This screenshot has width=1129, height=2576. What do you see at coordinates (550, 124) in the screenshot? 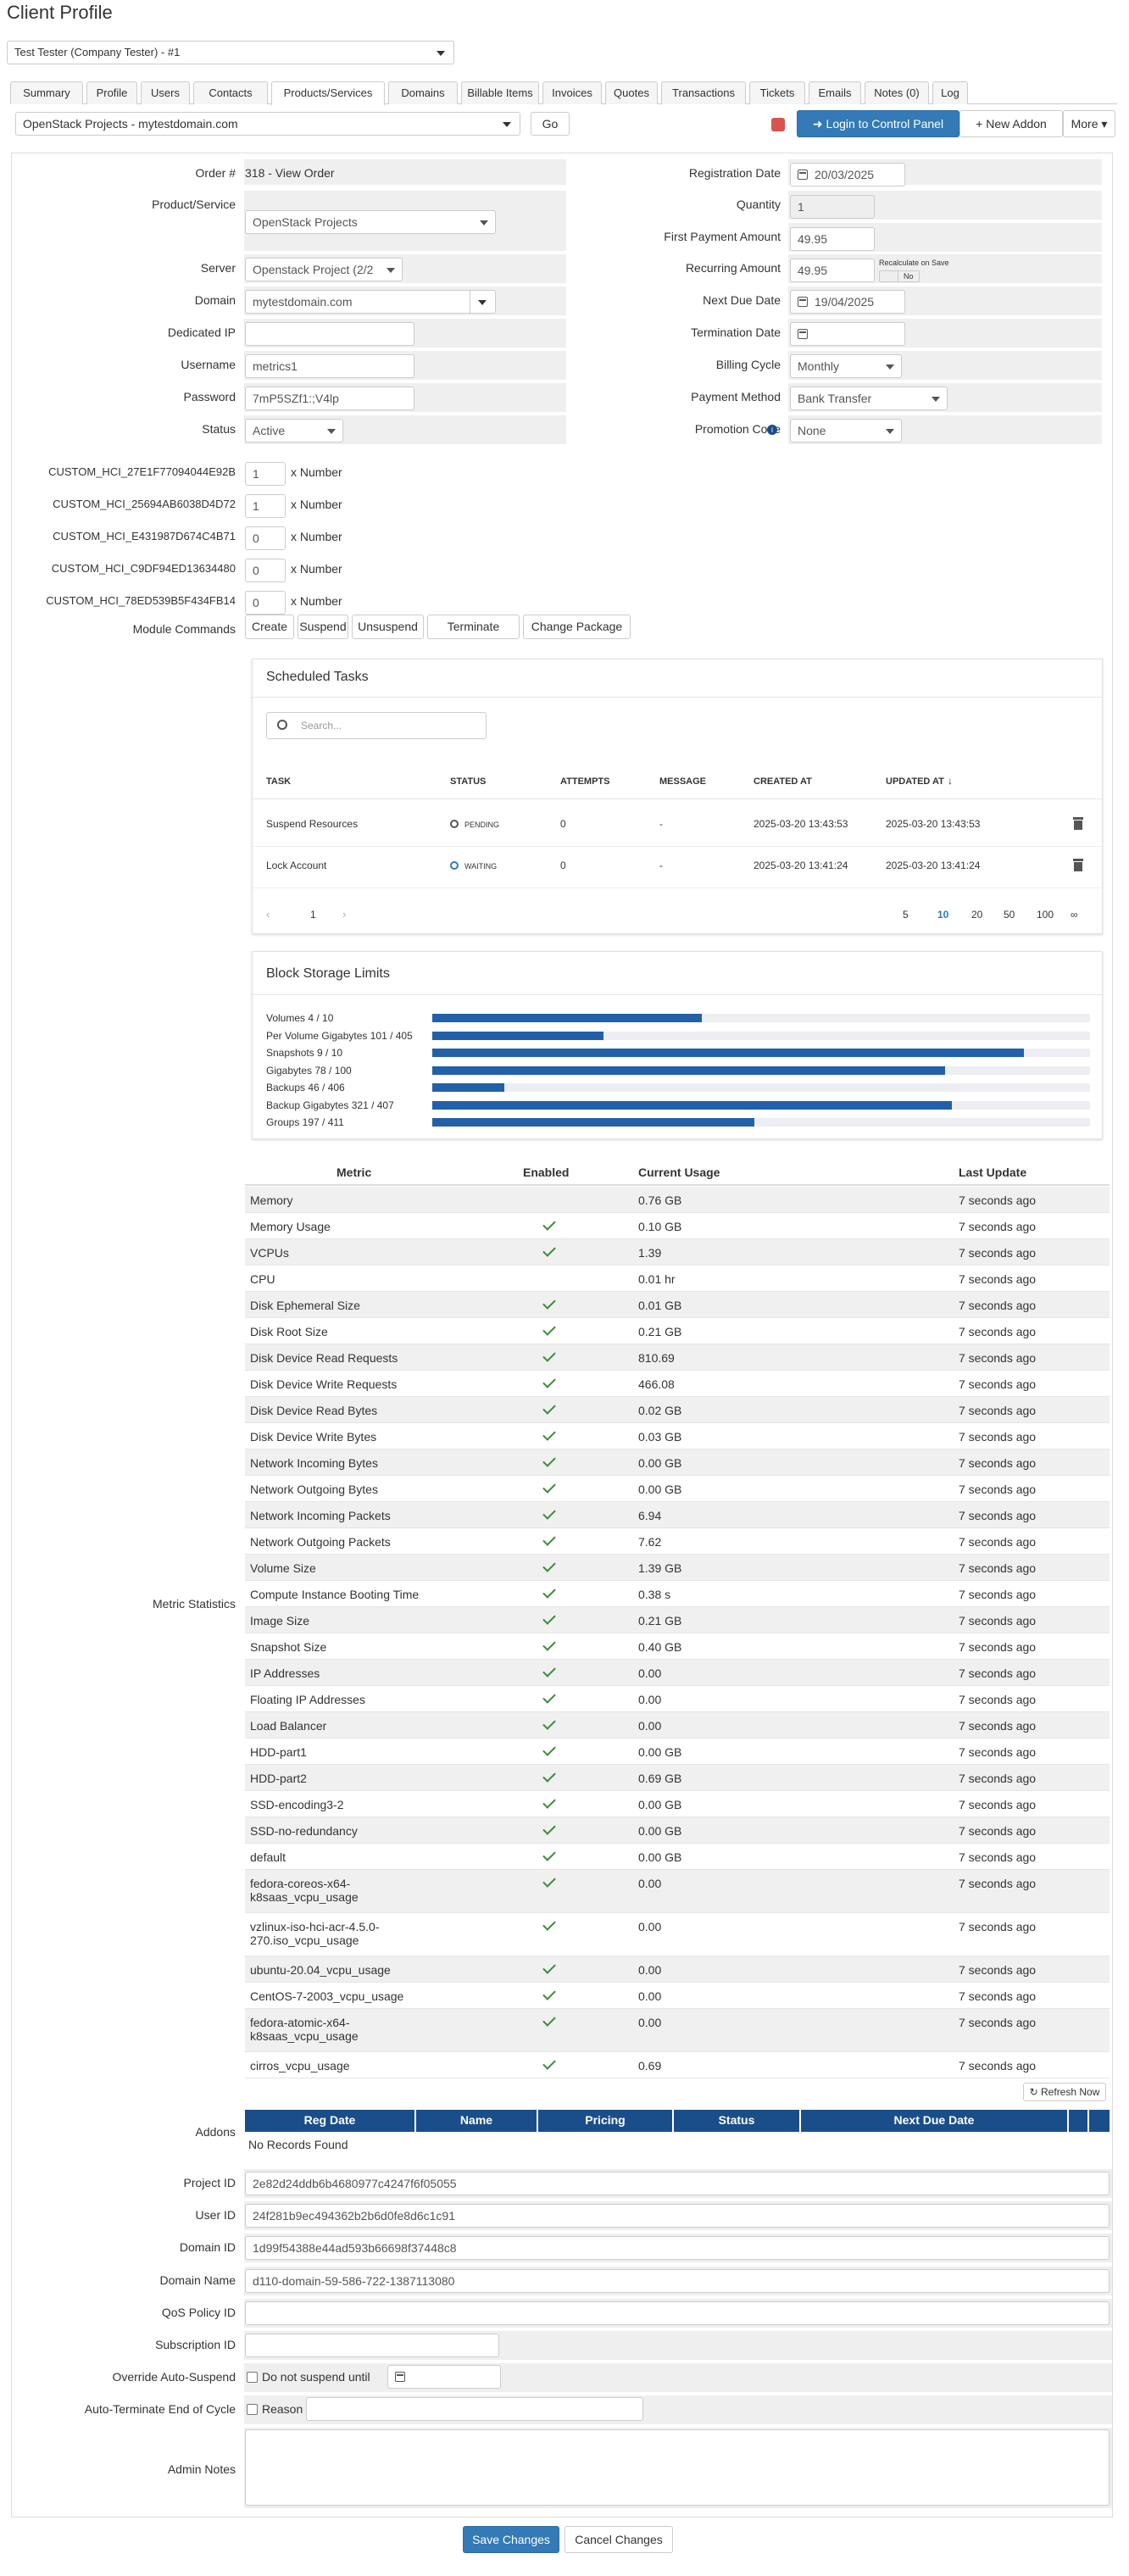
I see `go-button: Go` at bounding box center [550, 124].